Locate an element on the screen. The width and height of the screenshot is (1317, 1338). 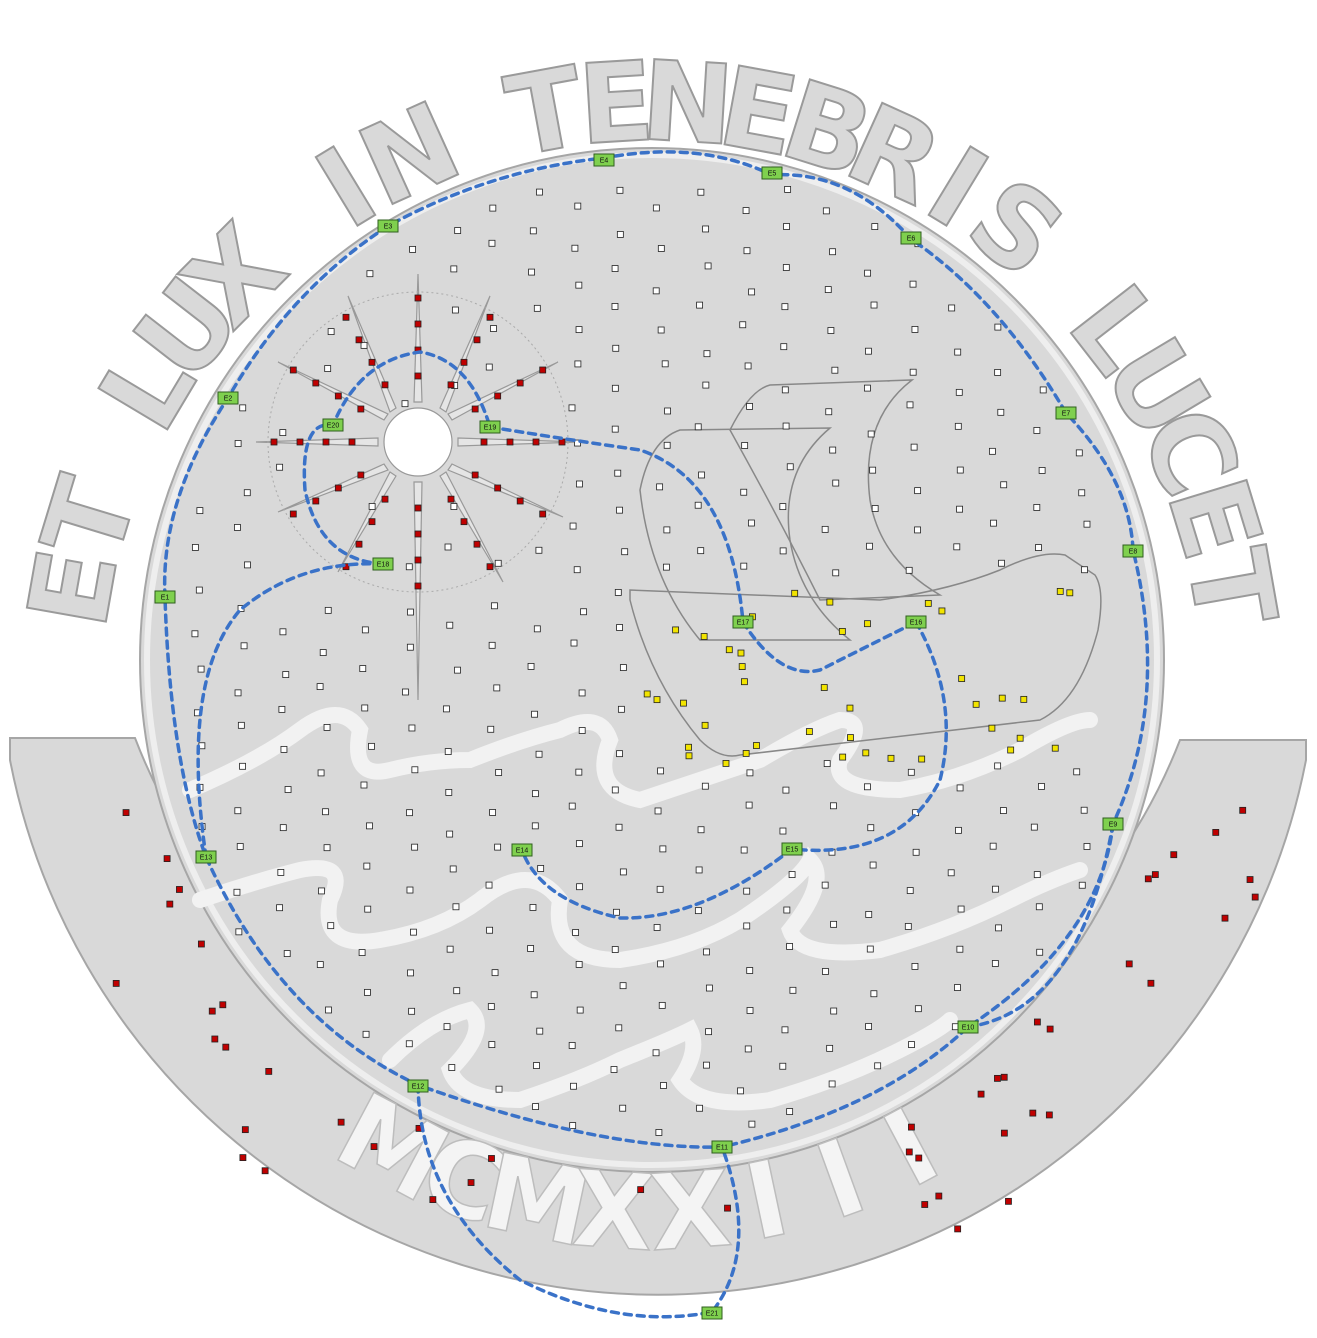
node-e7: E7 is located at coordinates (1066, 413).